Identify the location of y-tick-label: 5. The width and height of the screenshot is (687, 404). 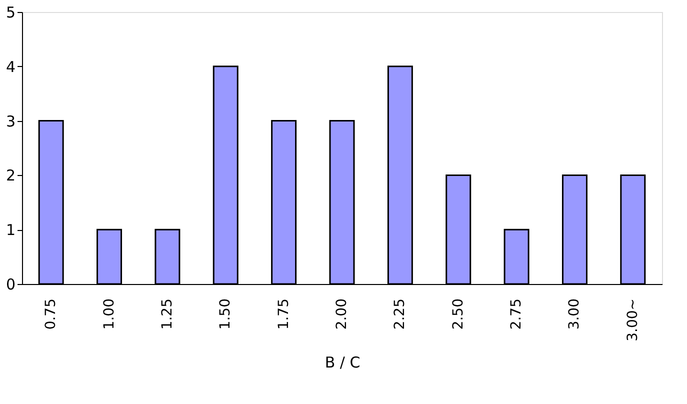
(11, 13).